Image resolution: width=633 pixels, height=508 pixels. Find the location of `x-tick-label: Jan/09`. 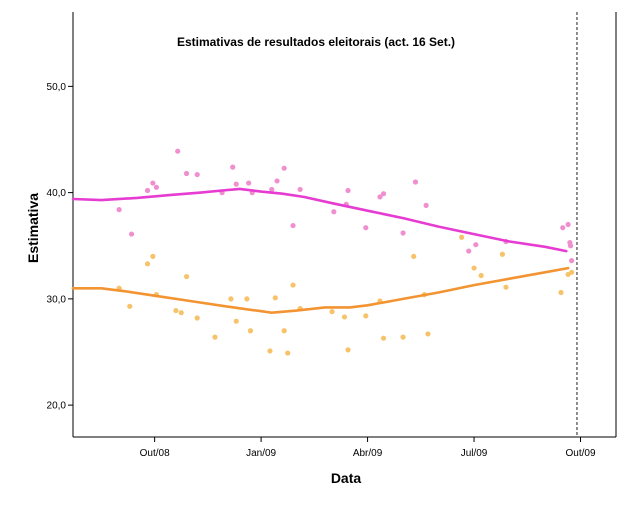

x-tick-label: Jan/09 is located at coordinates (261, 453).